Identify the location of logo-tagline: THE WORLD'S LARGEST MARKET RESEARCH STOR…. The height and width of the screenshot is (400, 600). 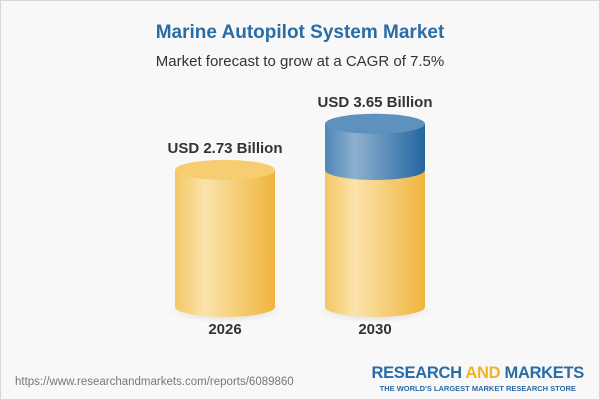
(477, 388).